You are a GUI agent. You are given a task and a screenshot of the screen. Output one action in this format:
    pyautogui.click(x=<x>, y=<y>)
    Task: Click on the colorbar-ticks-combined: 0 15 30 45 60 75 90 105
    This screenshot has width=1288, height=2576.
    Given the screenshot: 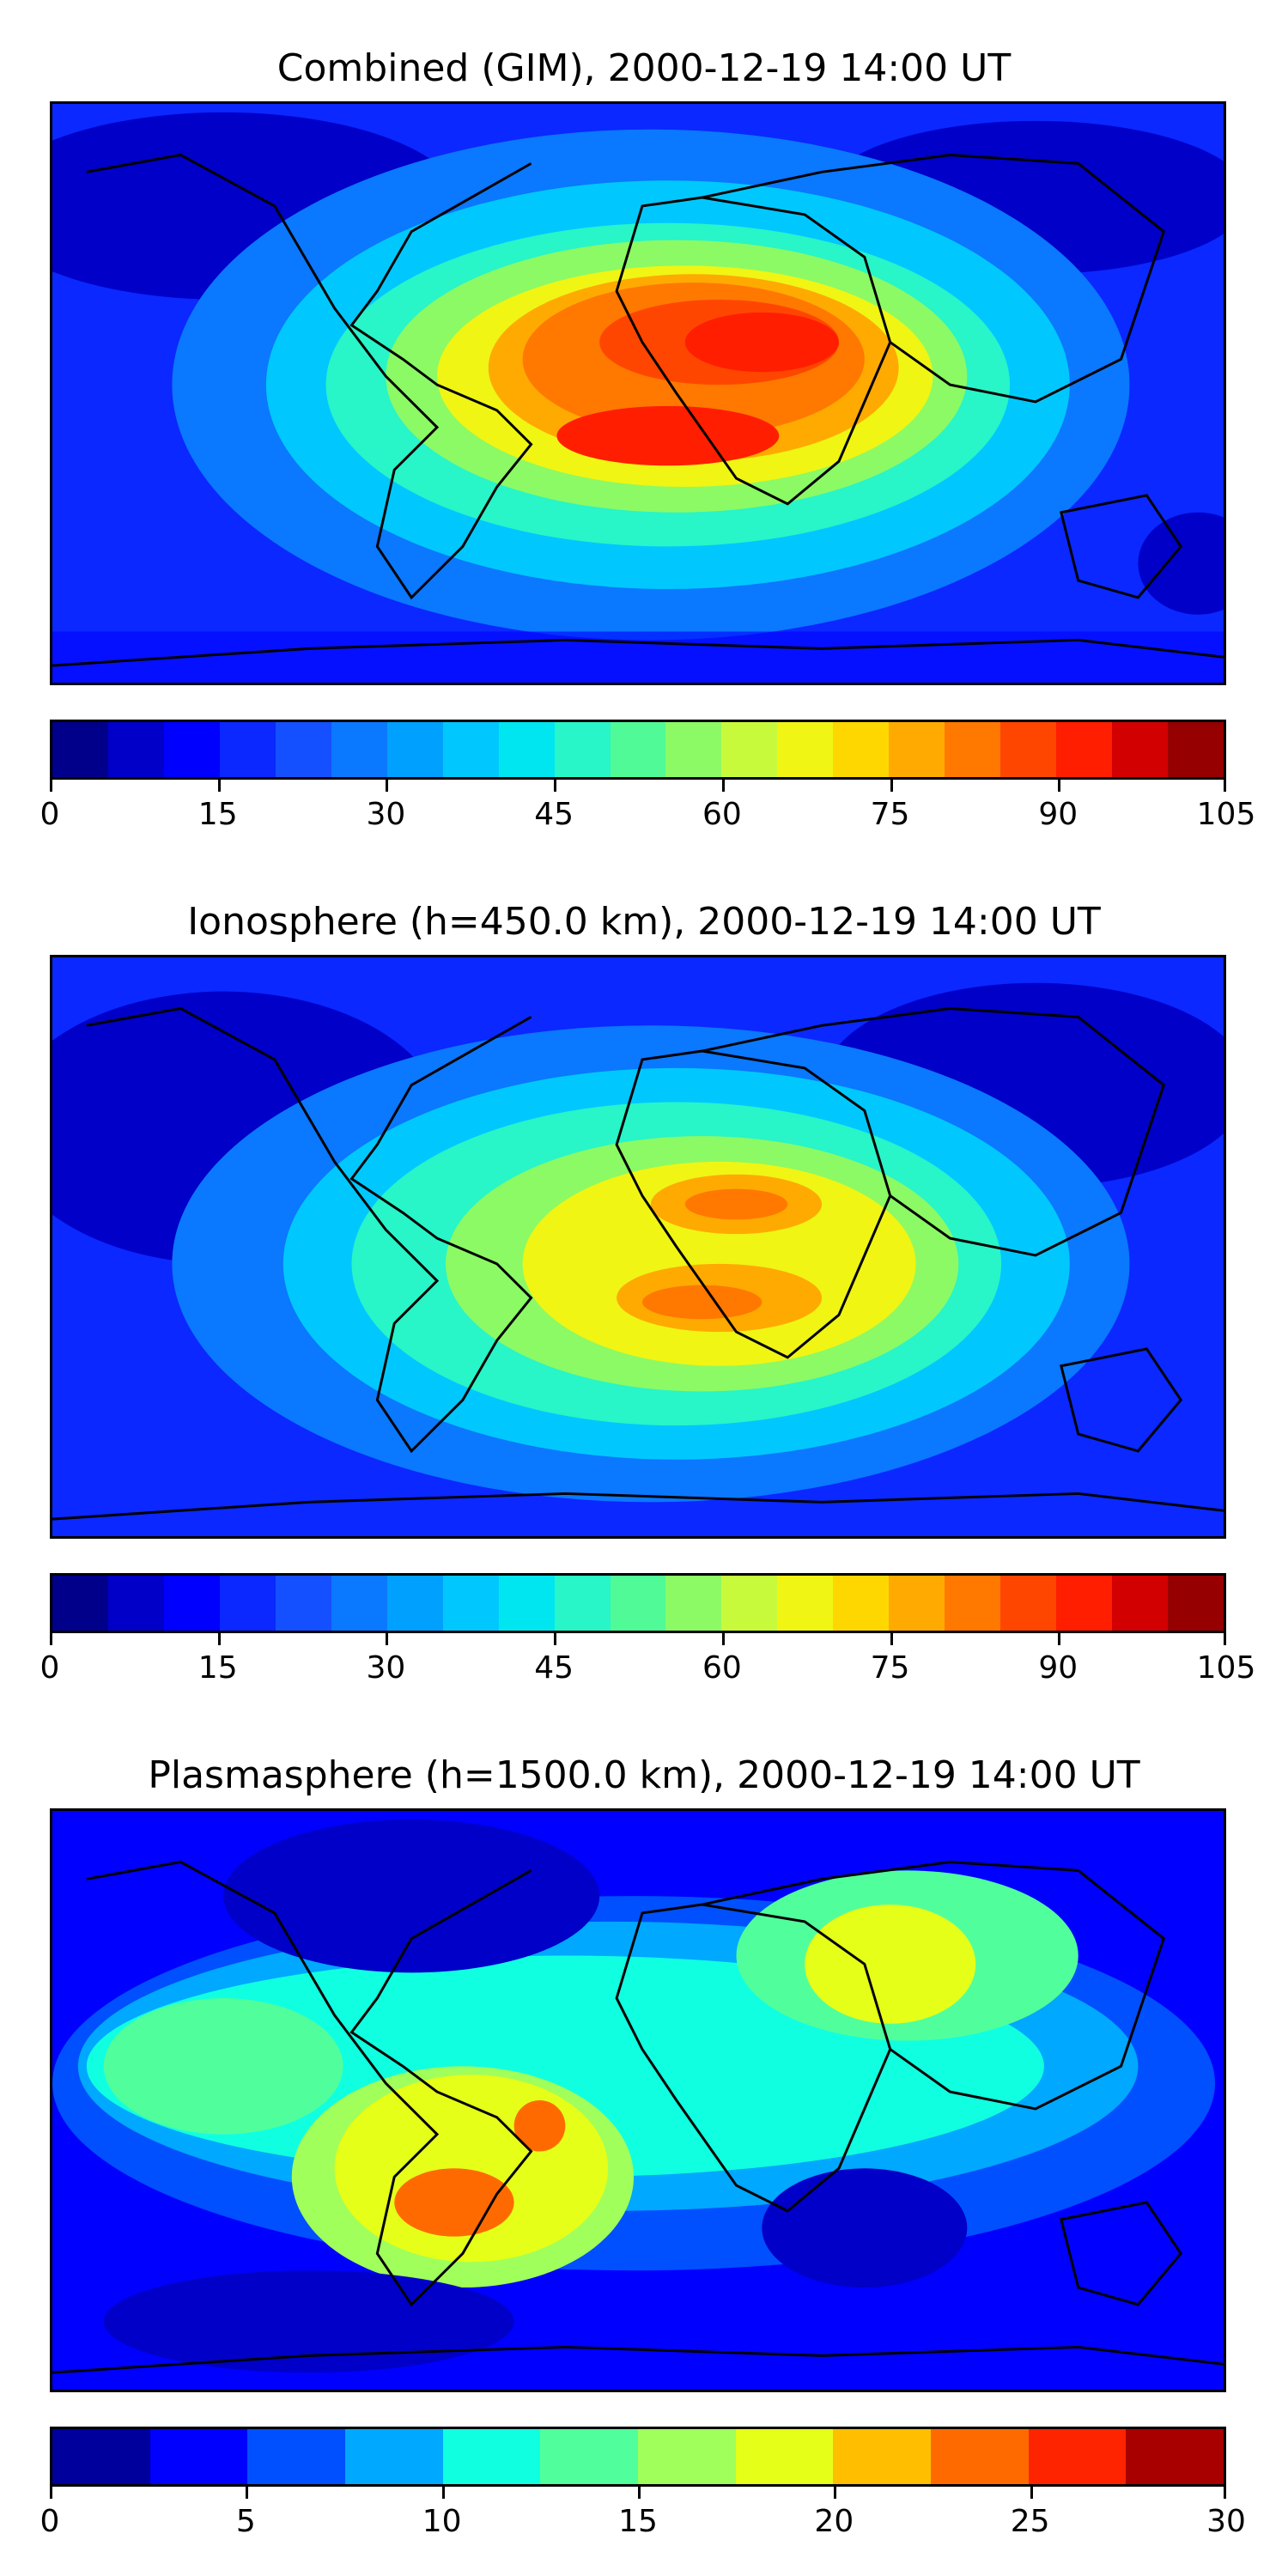 What is the action you would take?
    pyautogui.click(x=647, y=806)
    